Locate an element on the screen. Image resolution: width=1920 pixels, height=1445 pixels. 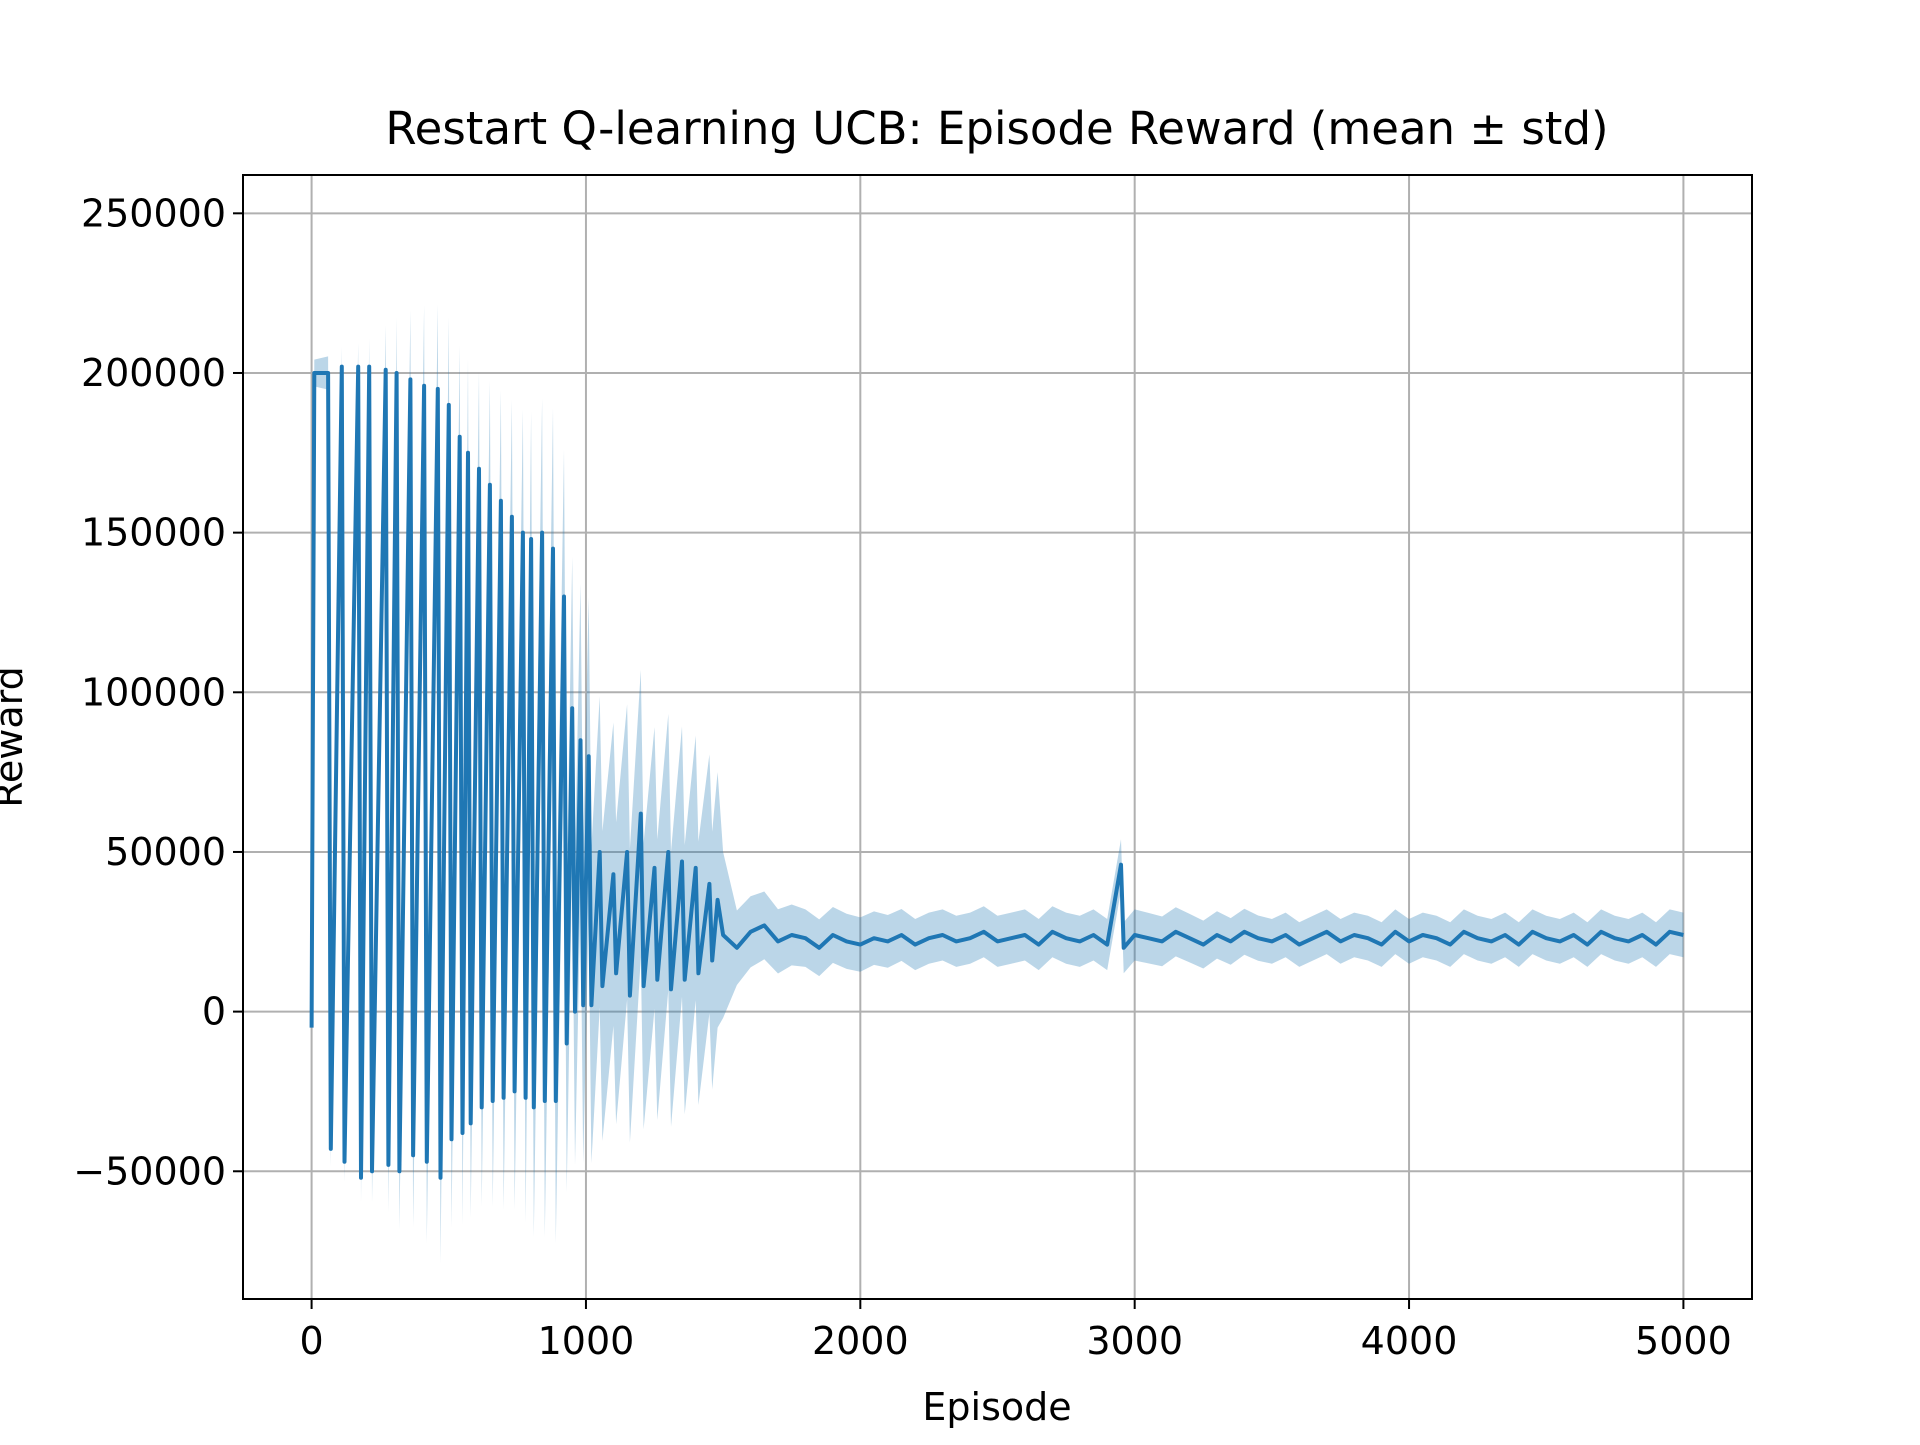
y-tick-label: 100000 is located at coordinates (153, 692).